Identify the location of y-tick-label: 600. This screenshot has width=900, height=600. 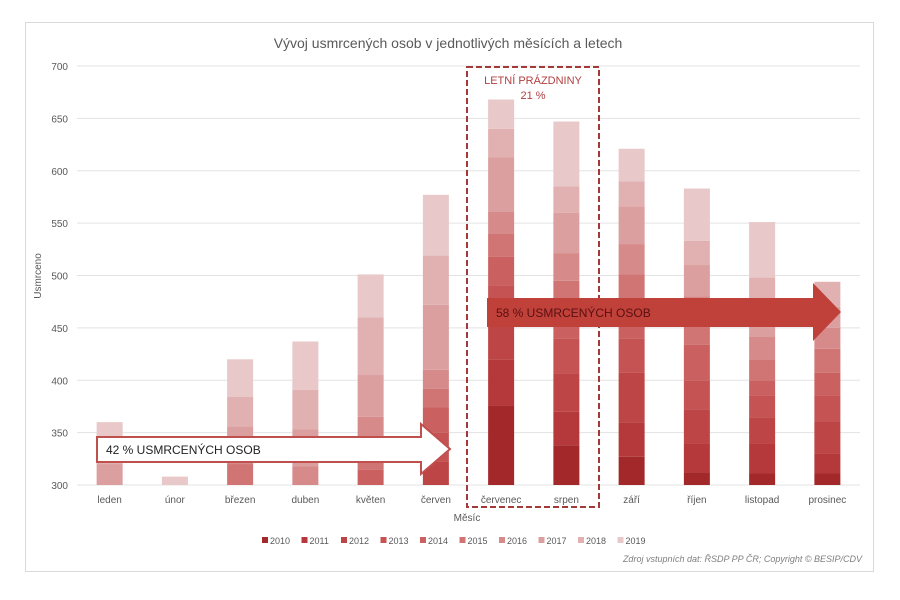
(59, 172).